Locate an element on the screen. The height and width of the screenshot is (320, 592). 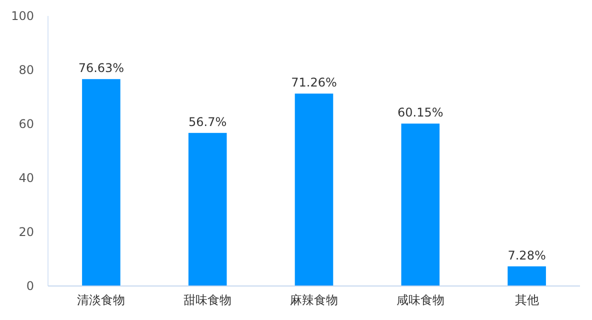
data-label: 56.7% is located at coordinates (207, 121).